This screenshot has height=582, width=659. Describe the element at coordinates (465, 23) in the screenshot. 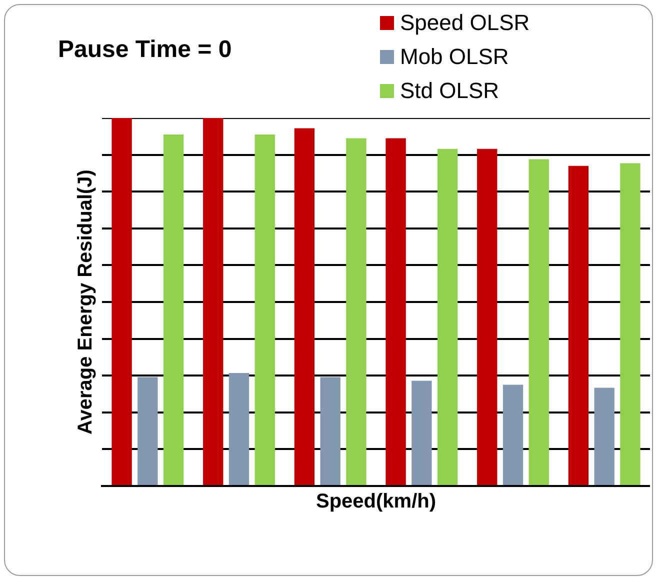

I see `legend-label: Speed OLSR` at that location.